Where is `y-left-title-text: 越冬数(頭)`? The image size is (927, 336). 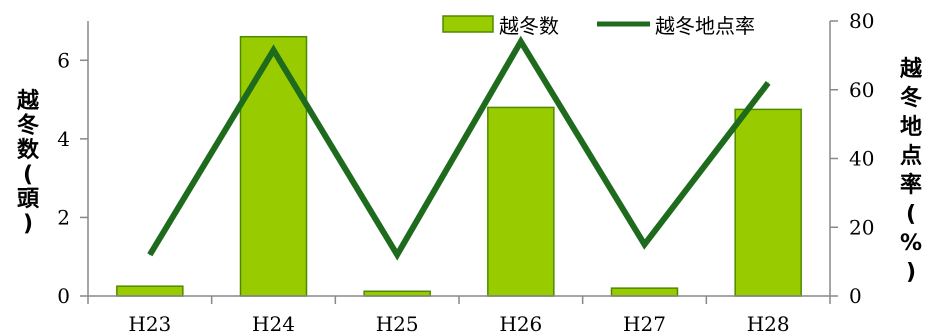
y-left-title-text: 越冬数(頭) is located at coordinates (28, 163).